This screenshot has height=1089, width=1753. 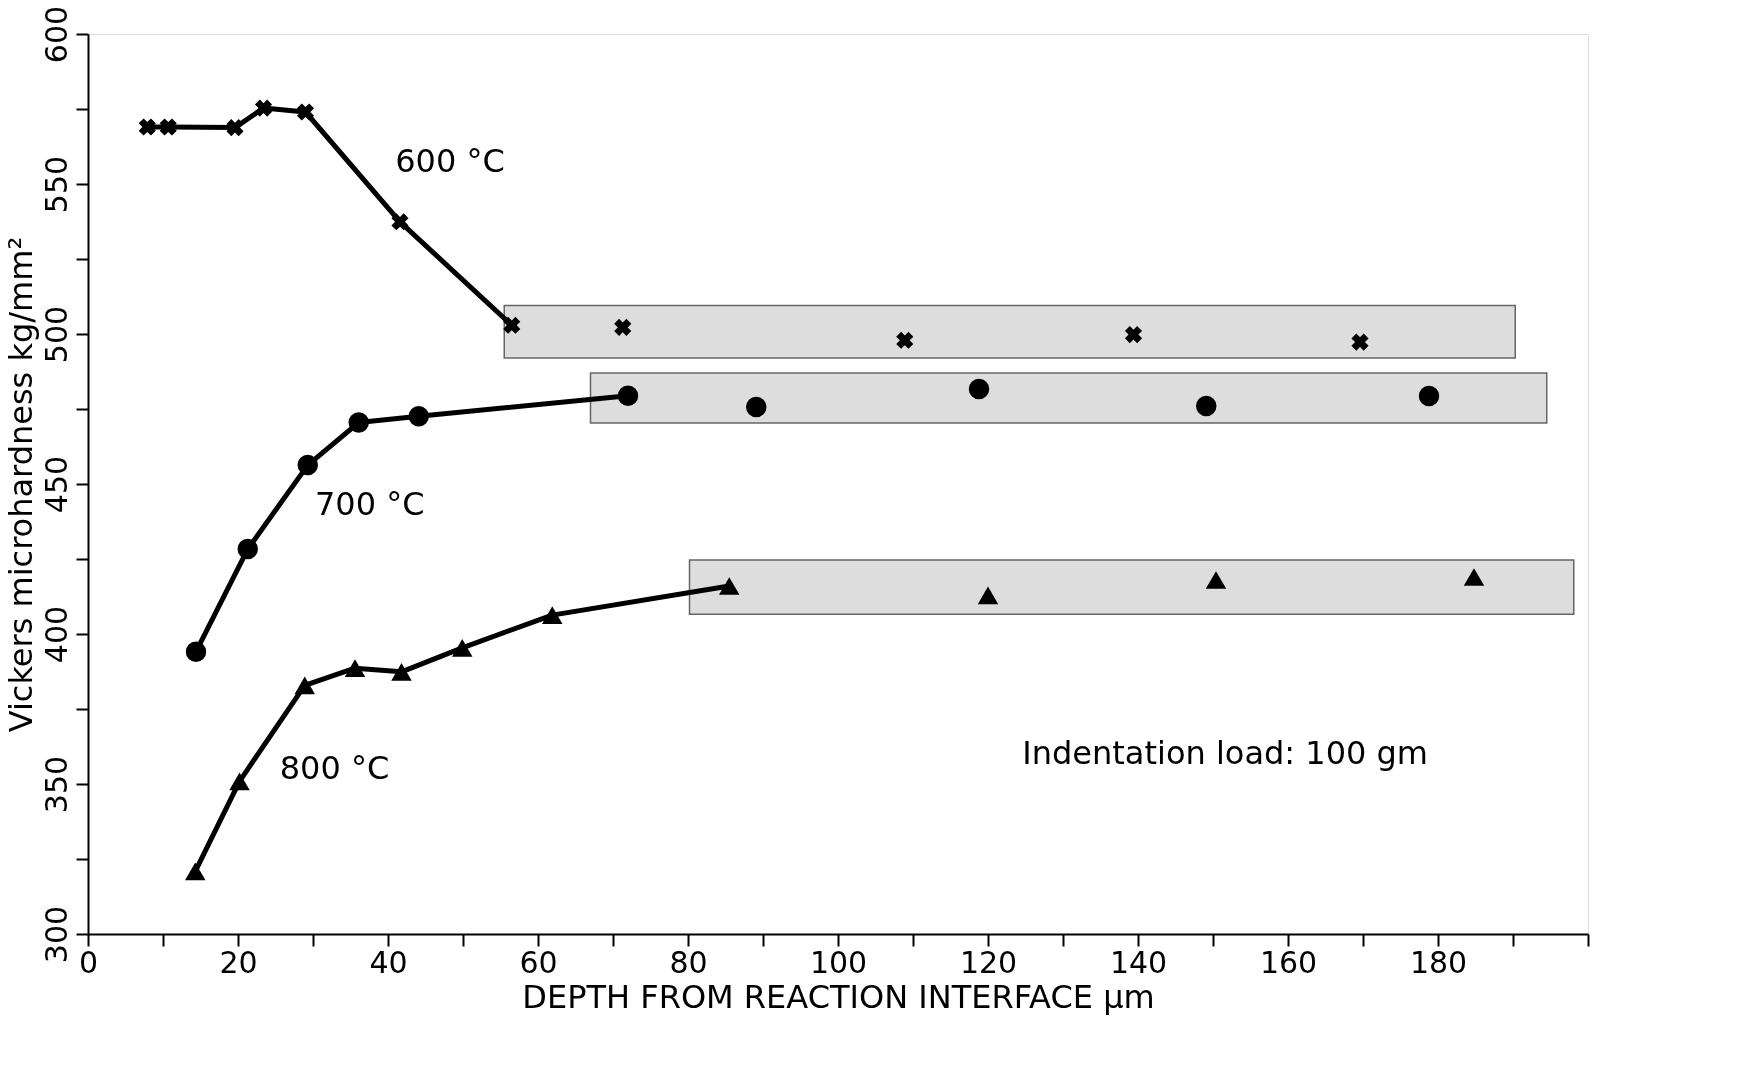 What do you see at coordinates (1138, 962) in the screenshot?
I see `x-tick-label: 140` at bounding box center [1138, 962].